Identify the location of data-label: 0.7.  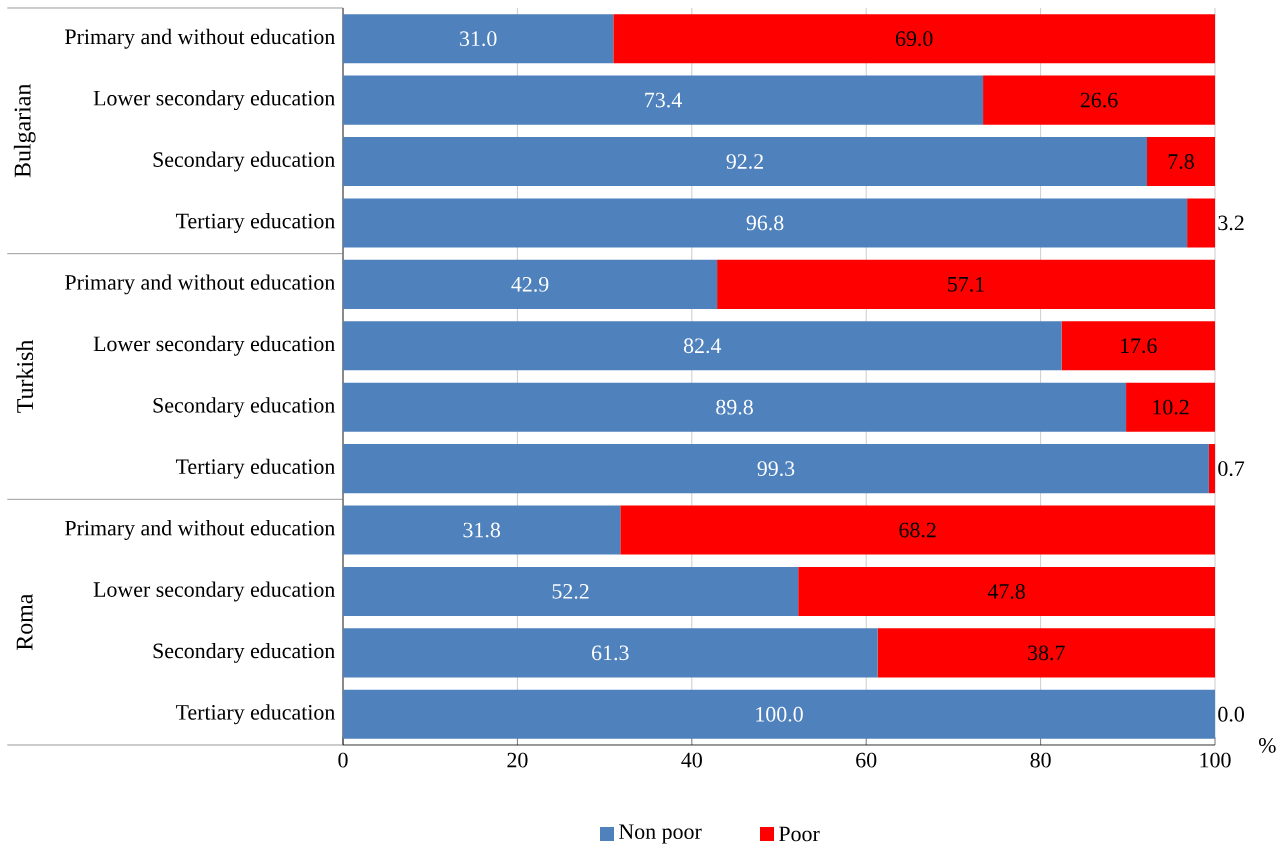
(1231, 469).